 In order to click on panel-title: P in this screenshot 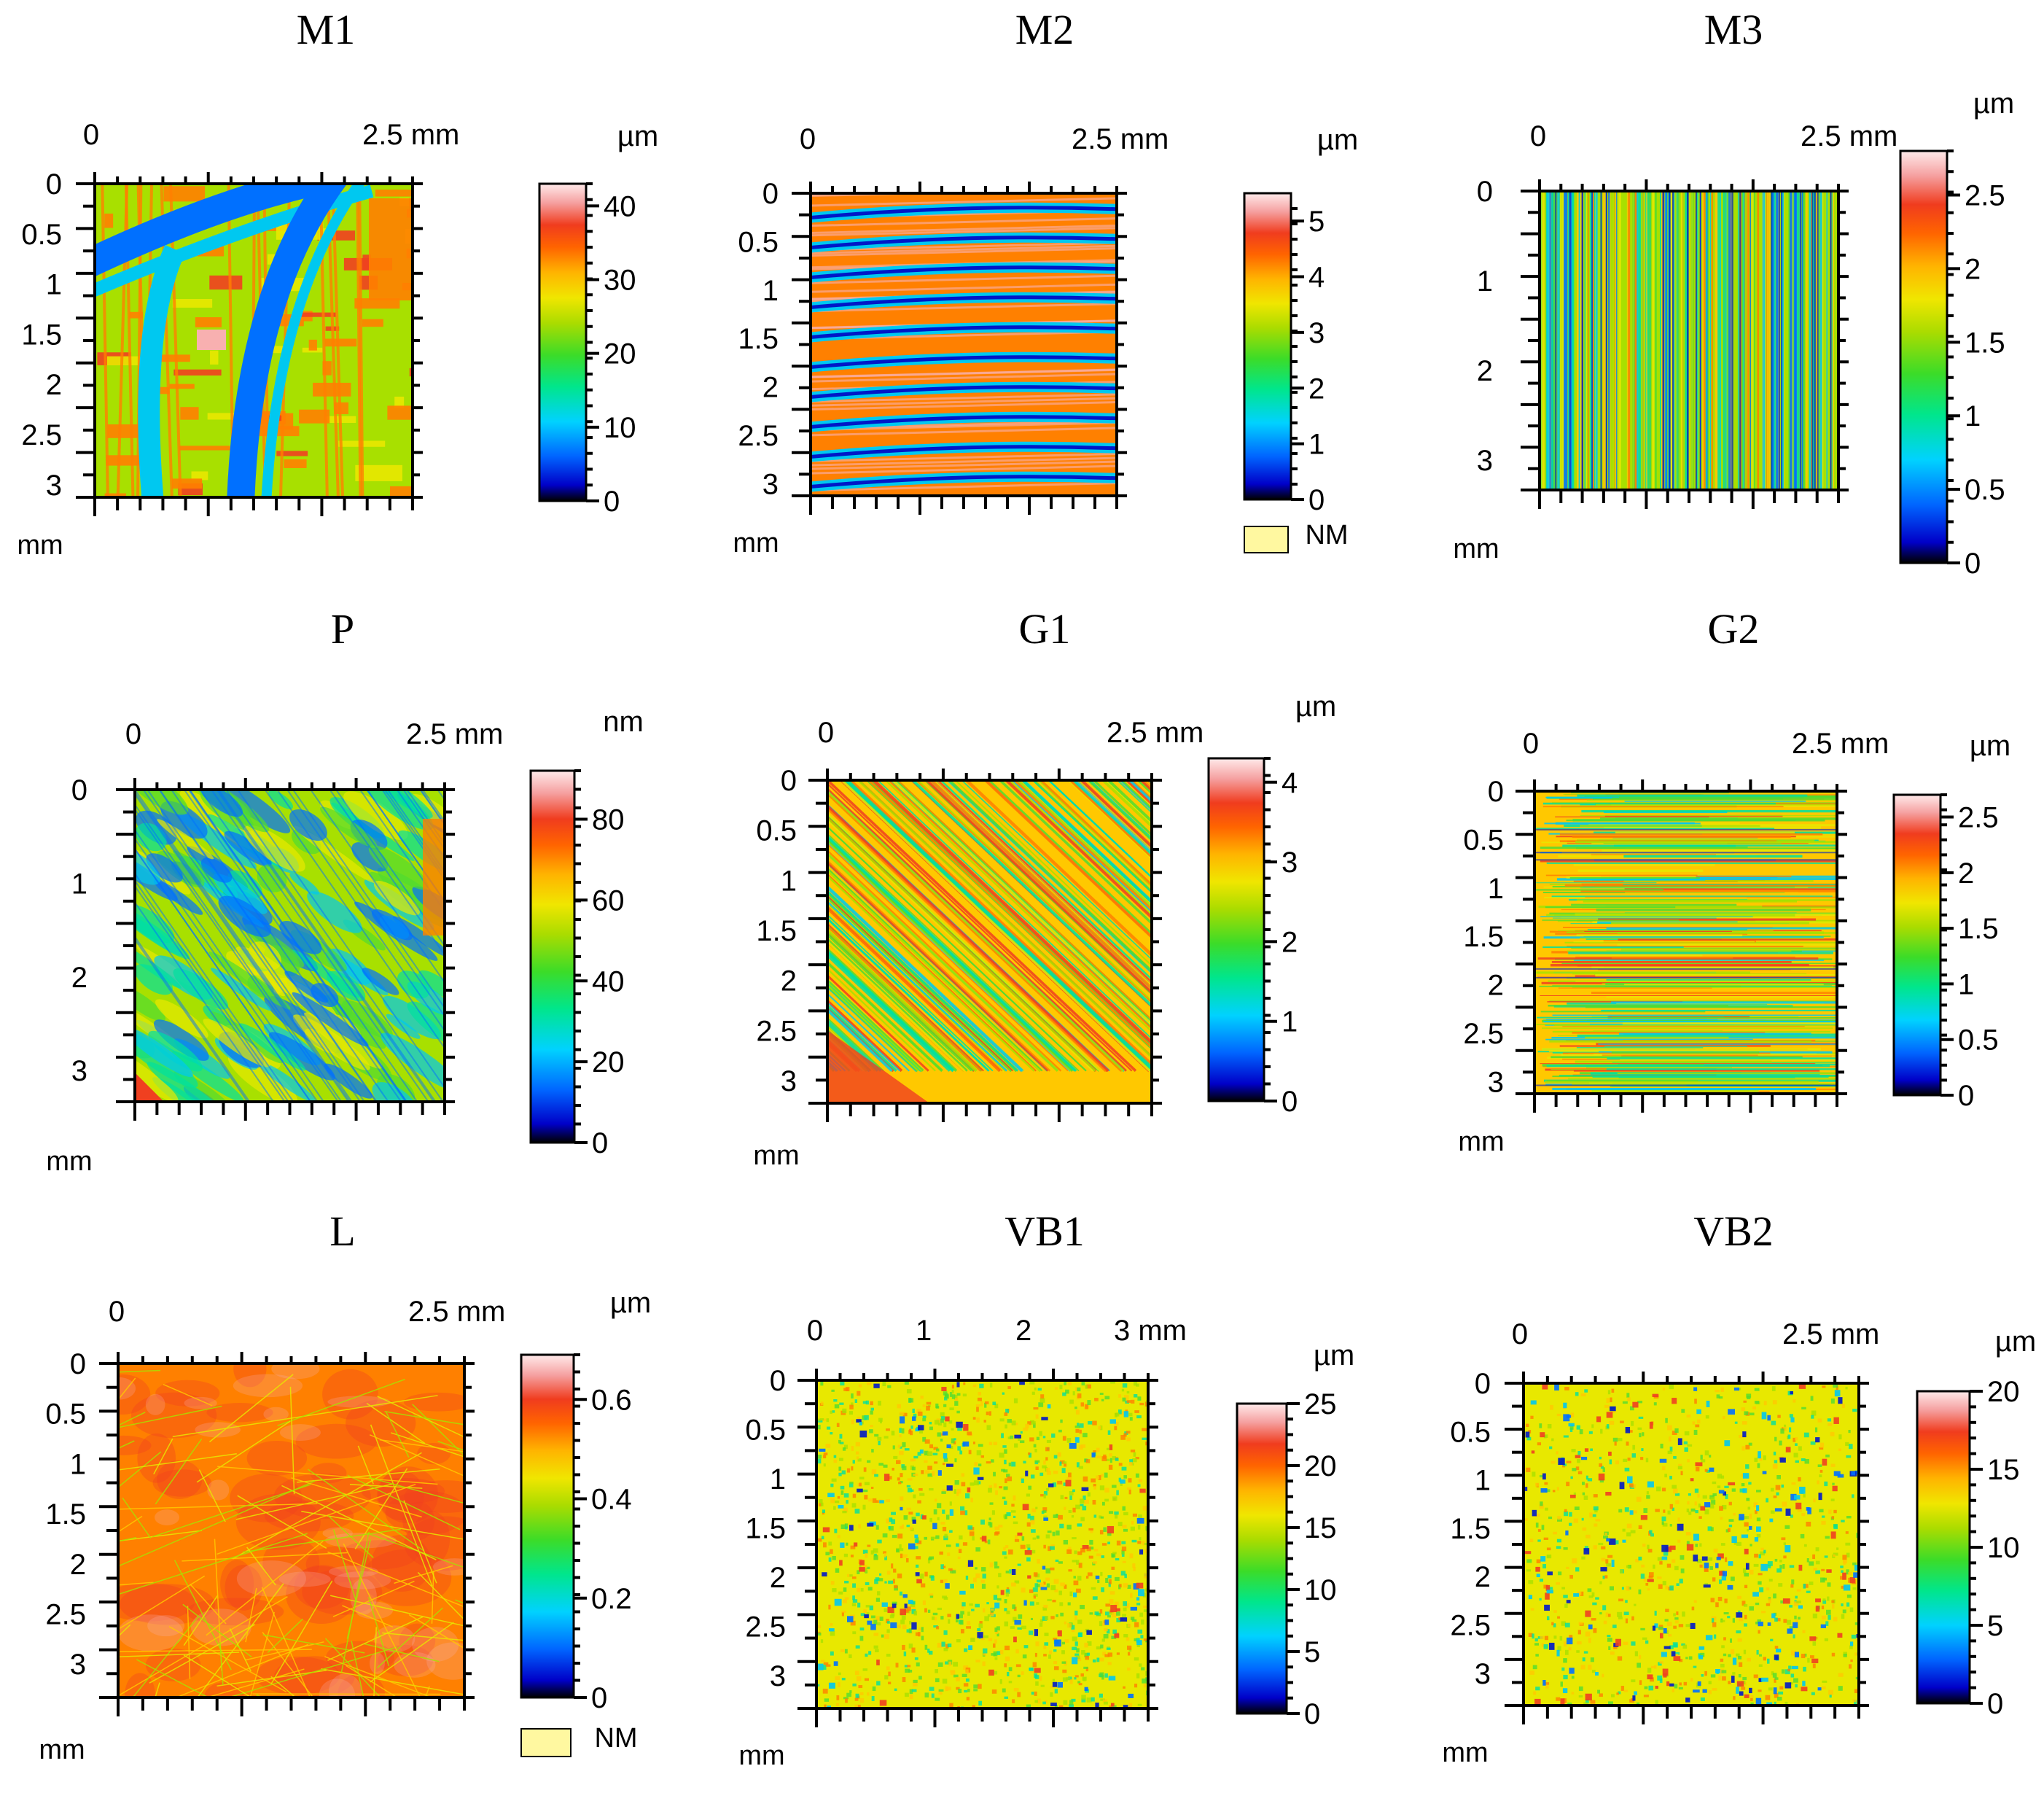, I will do `click(343, 629)`.